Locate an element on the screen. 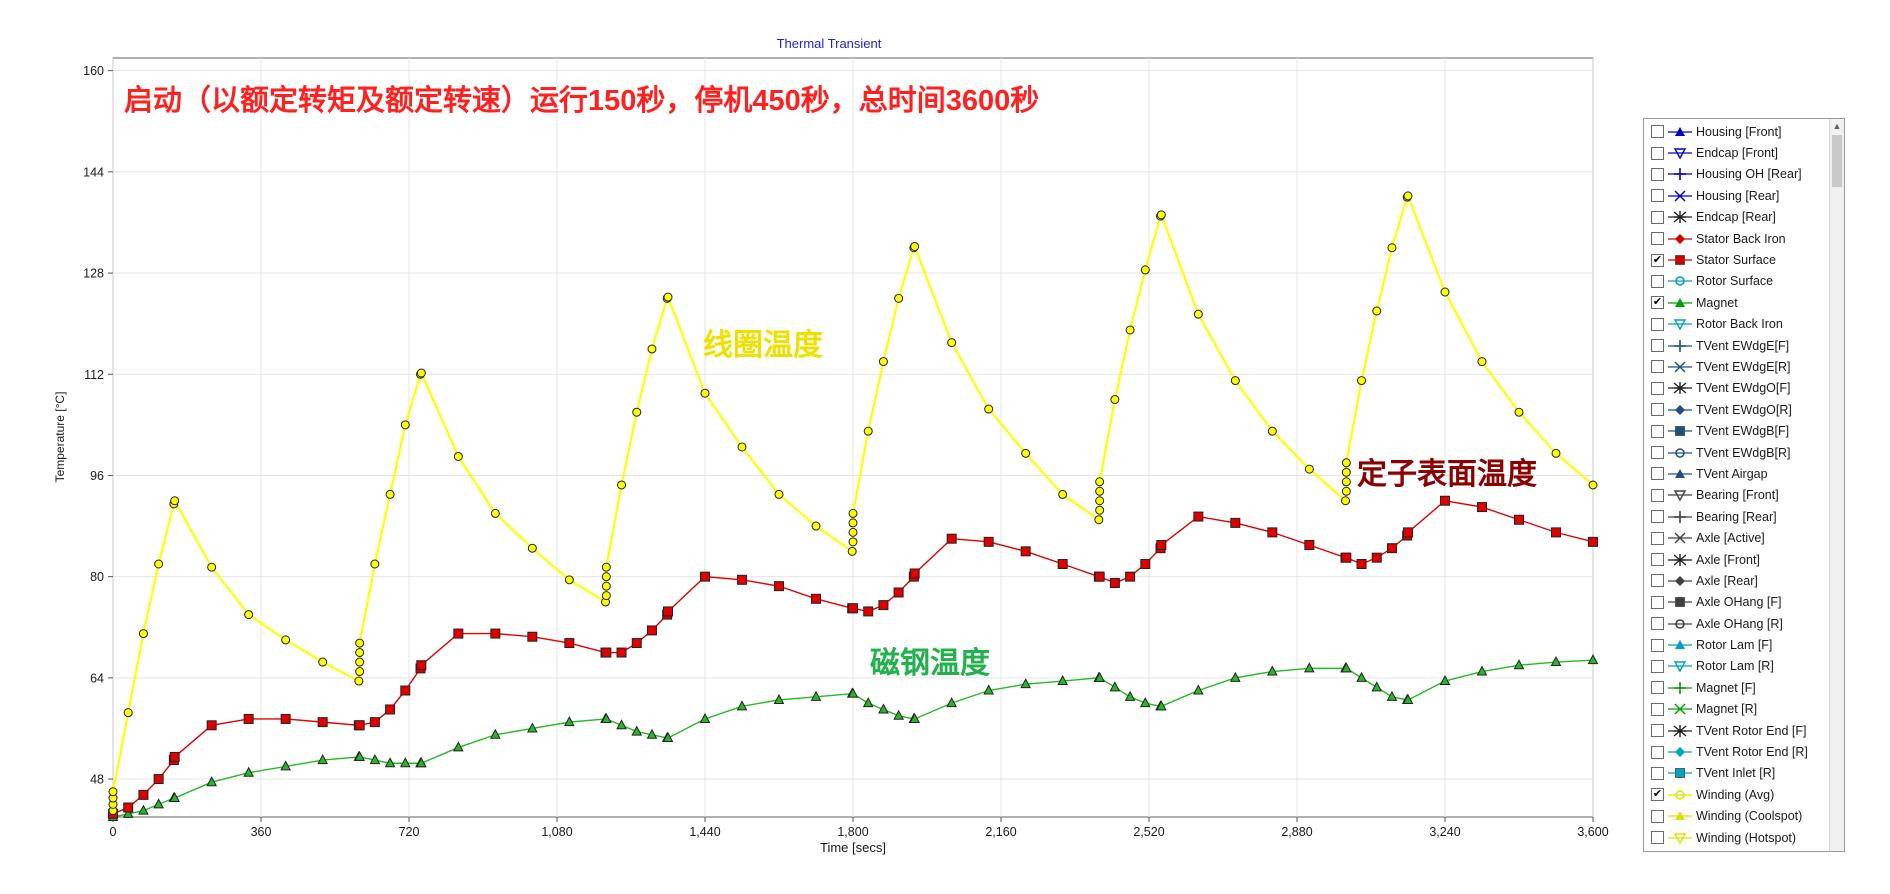  legend-item-winding-avg: ✔ Winding (Avg) is located at coordinates (1735, 794).